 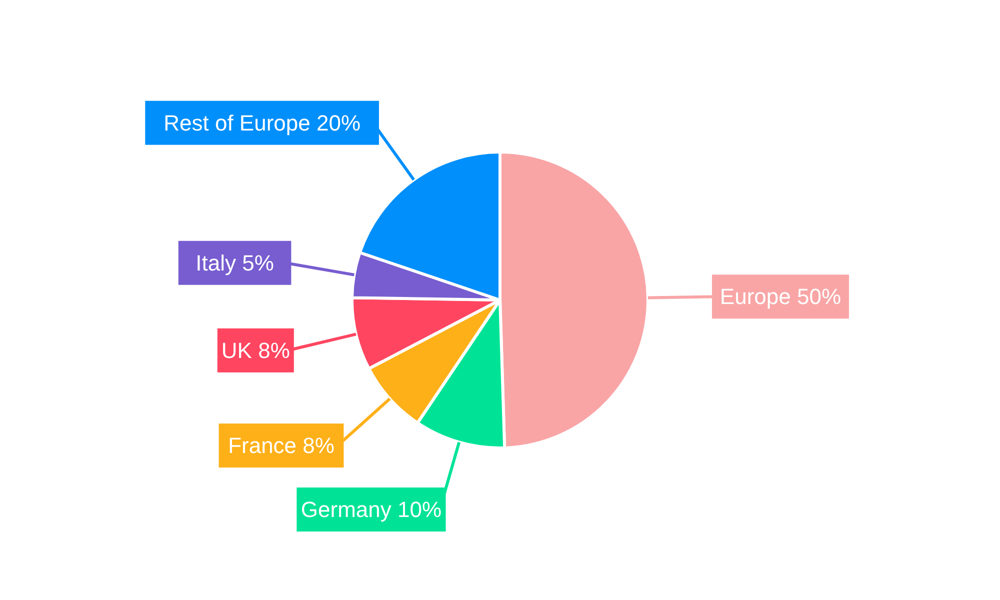 I want to click on slice-label: Germany 10%, so click(x=371, y=509).